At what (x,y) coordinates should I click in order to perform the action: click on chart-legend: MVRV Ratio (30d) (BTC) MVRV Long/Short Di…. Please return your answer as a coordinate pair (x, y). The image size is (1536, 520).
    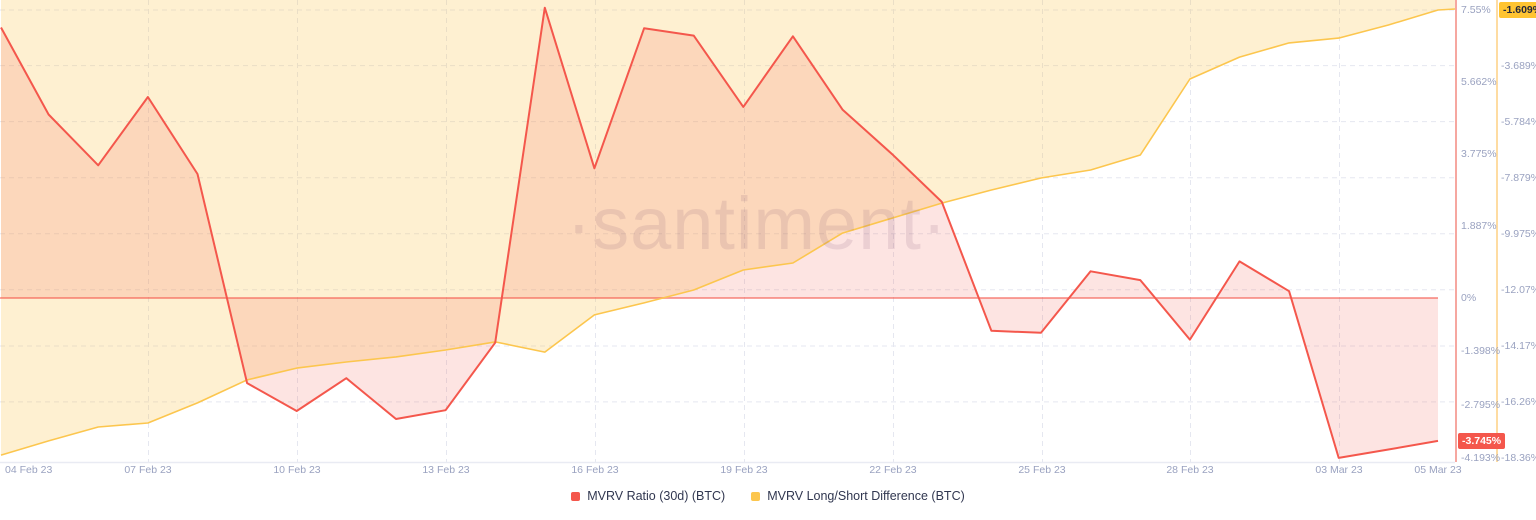
    Looking at the image, I should click on (768, 496).